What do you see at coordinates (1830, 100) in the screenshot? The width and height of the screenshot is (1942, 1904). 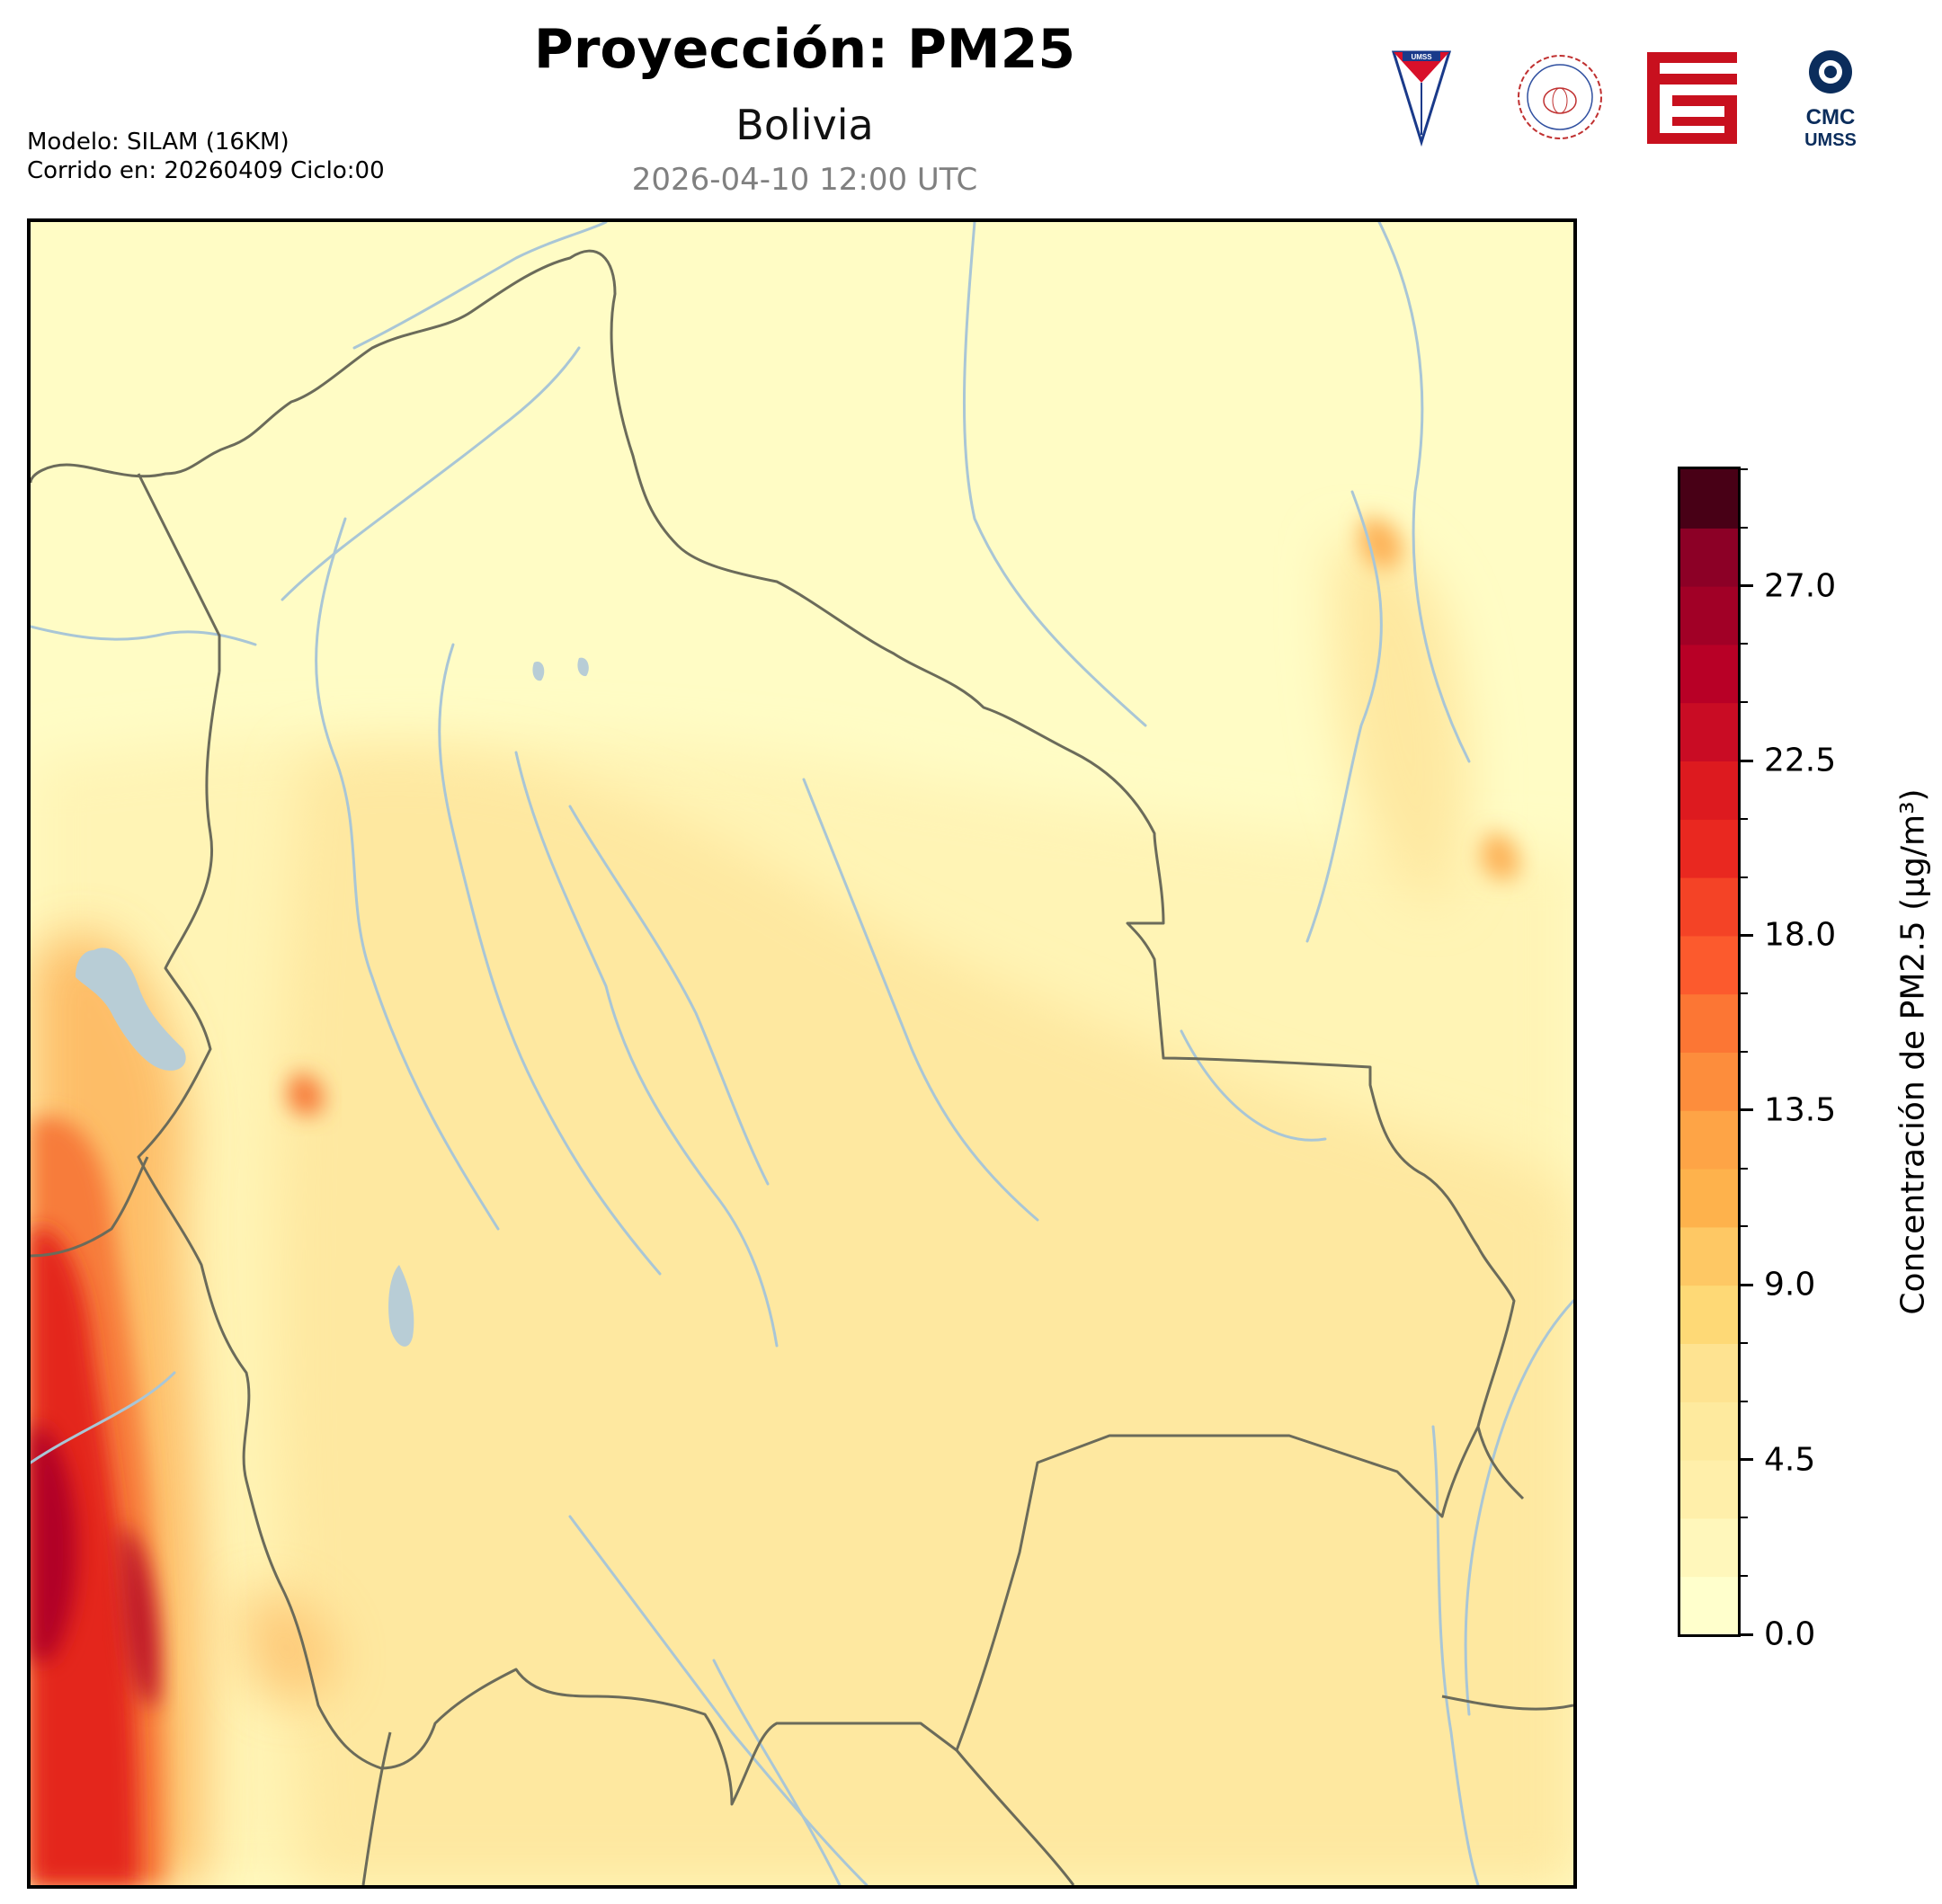 I see `cmc-umss-logo: CMC UMSS` at bounding box center [1830, 100].